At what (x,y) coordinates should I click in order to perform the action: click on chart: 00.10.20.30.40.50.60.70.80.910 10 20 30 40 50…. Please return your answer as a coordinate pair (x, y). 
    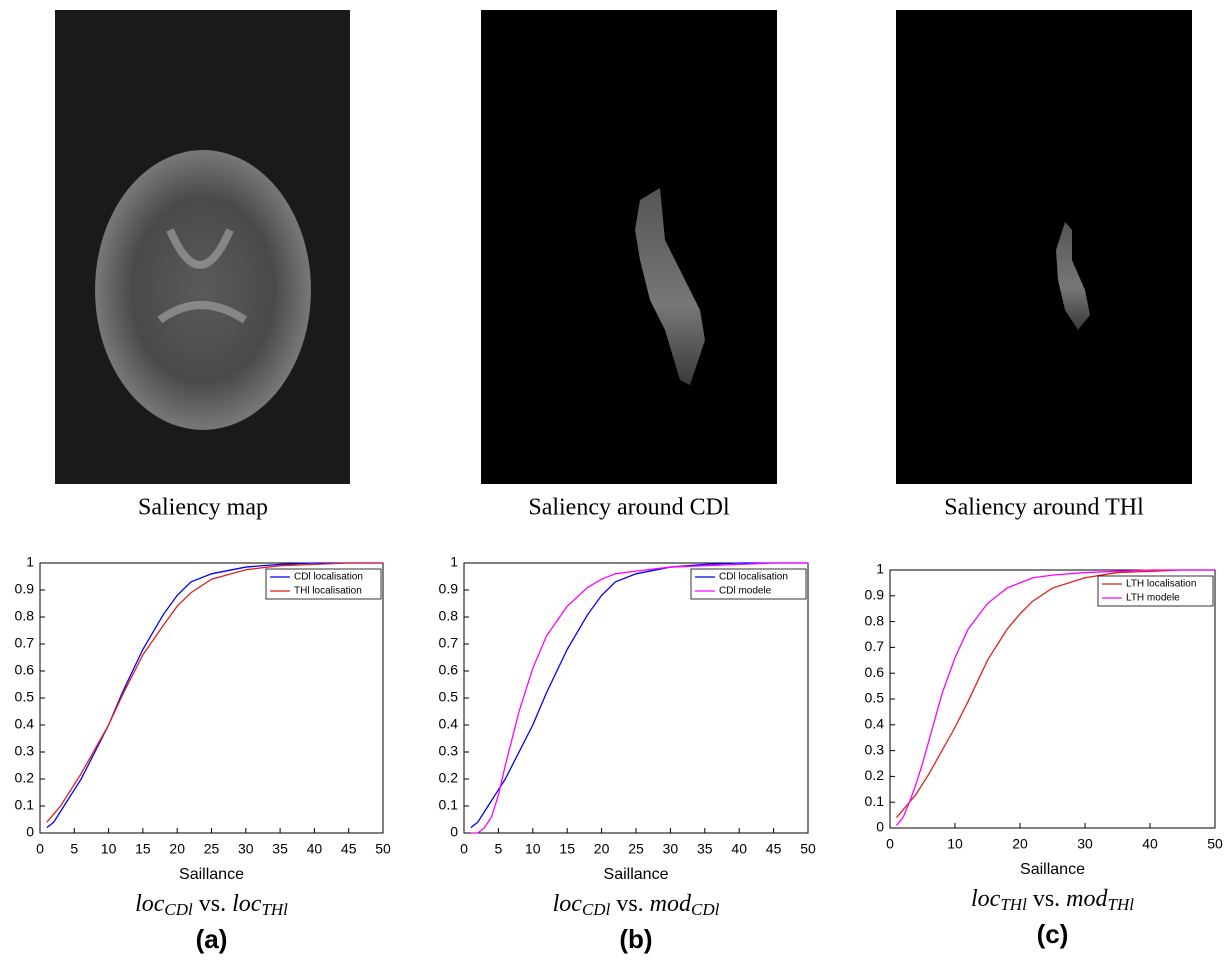
    Looking at the image, I should click on (1044, 755).